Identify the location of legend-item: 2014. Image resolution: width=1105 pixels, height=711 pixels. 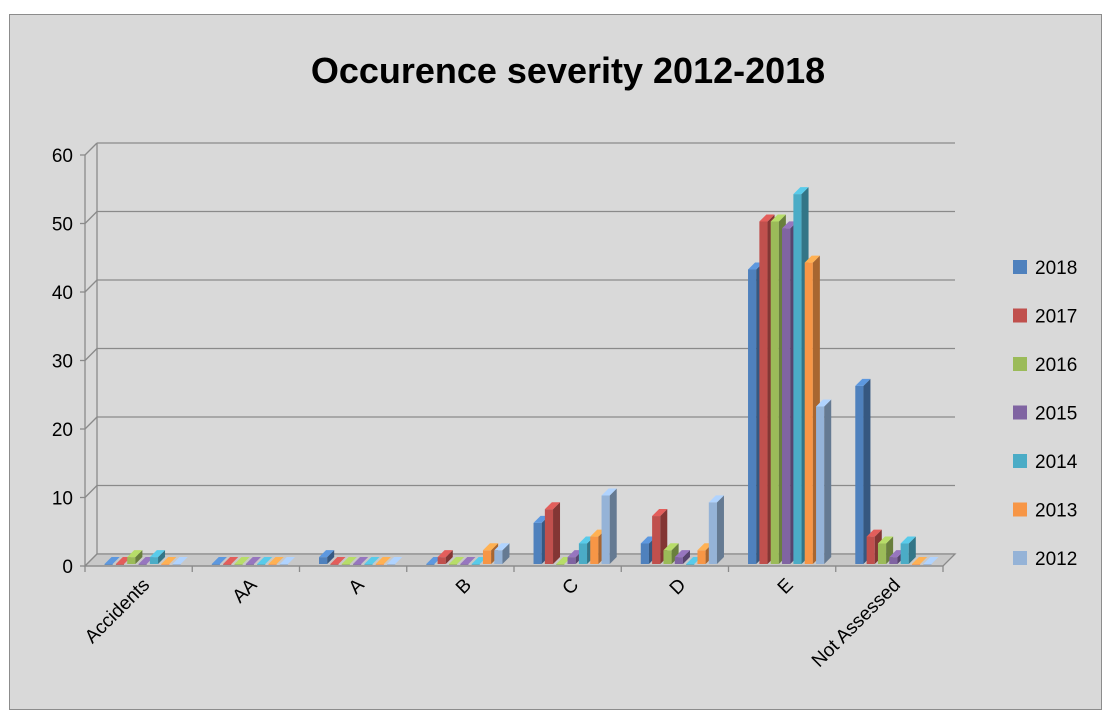
(1045, 462).